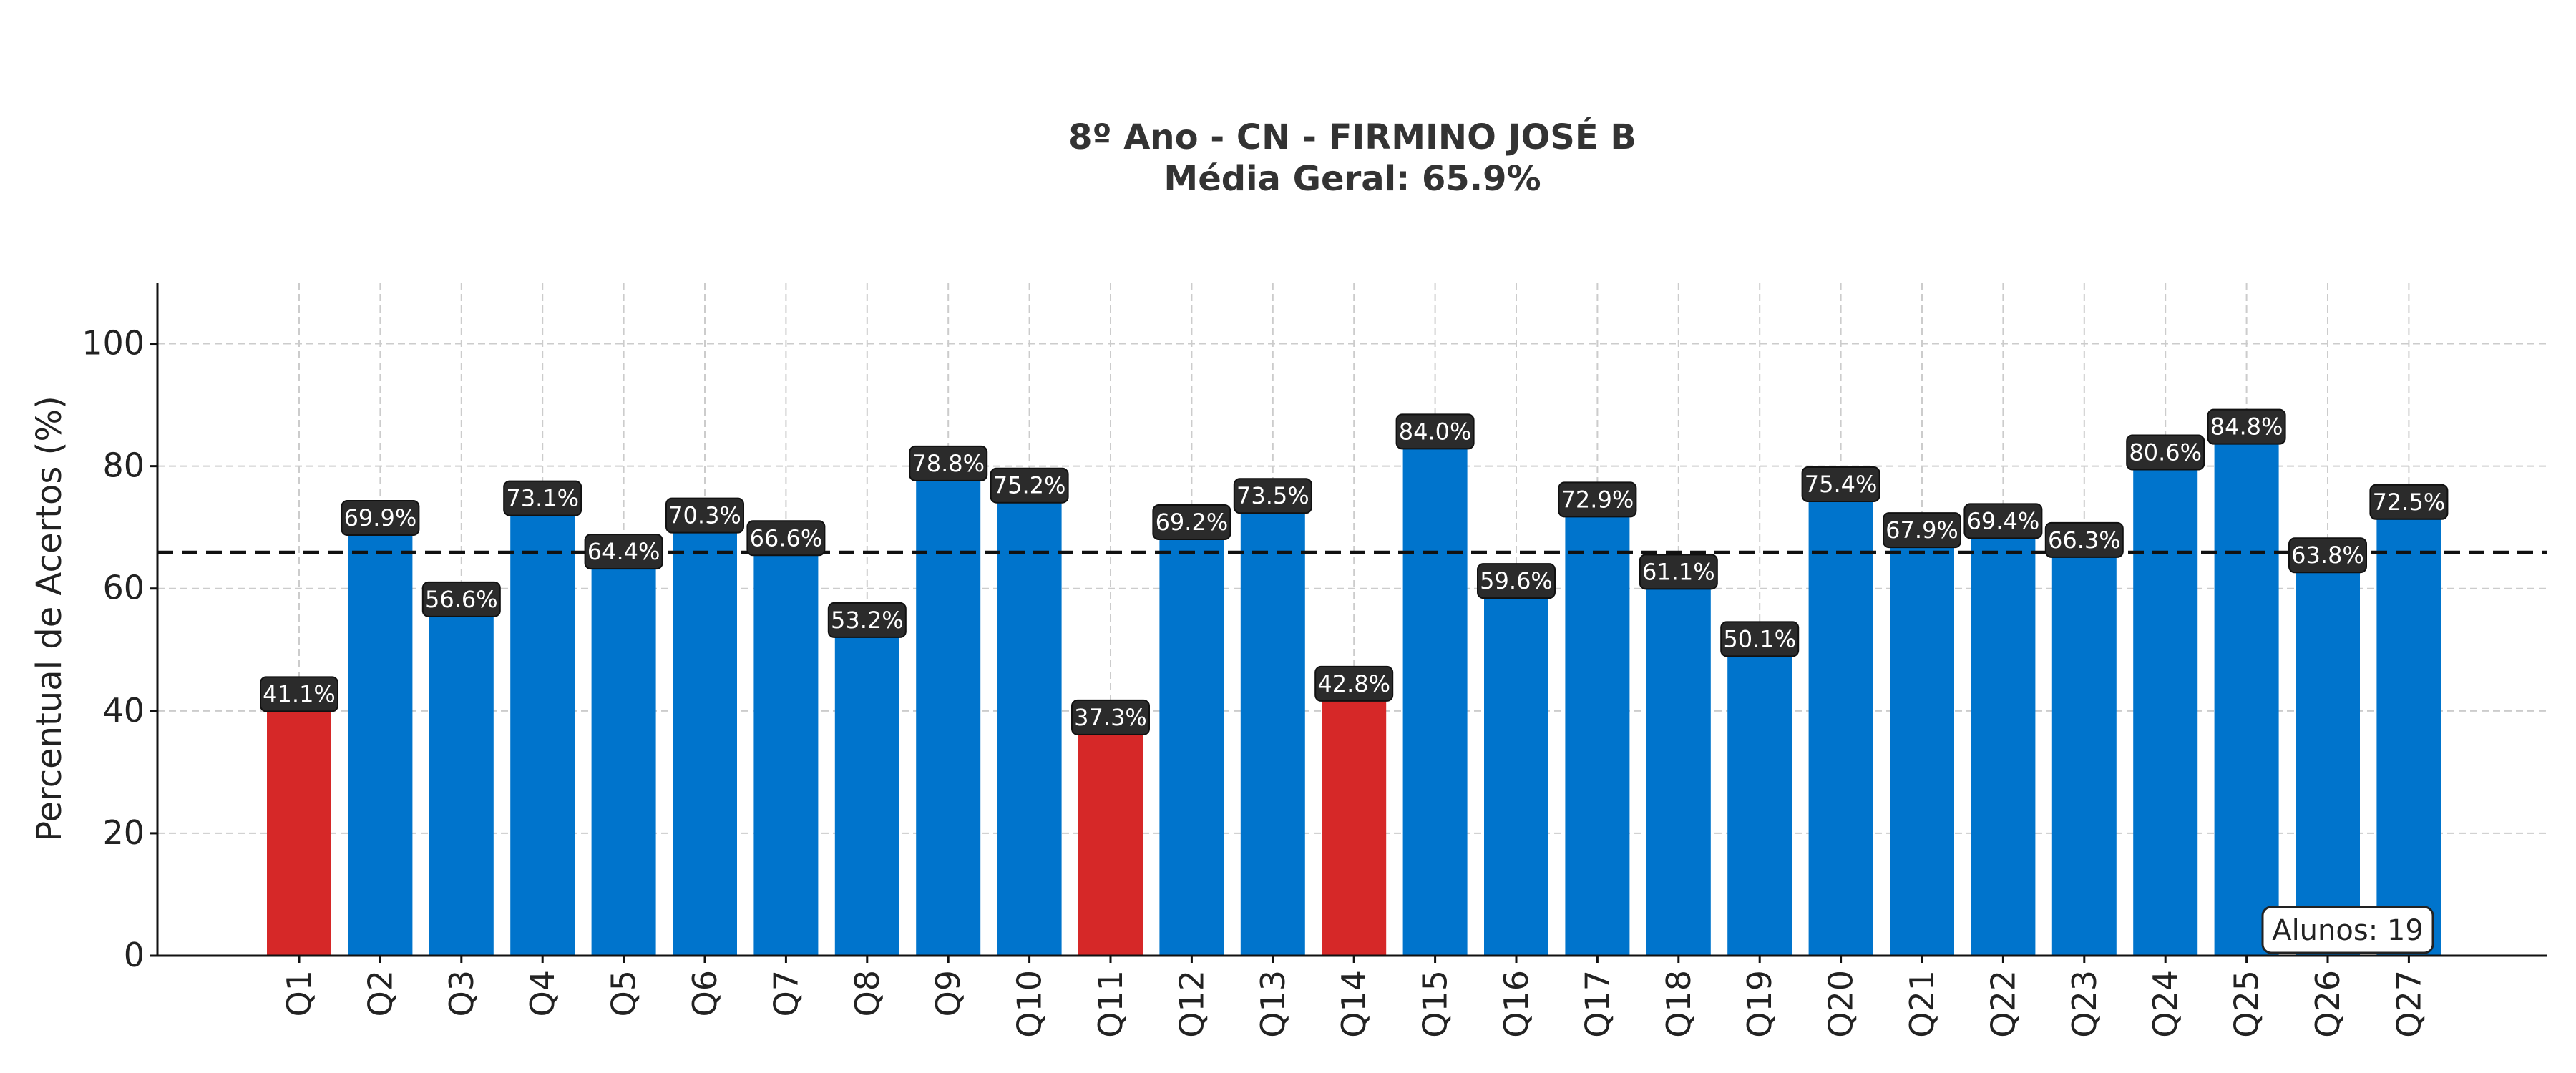  What do you see at coordinates (299, 830) in the screenshot?
I see `bar-q1` at bounding box center [299, 830].